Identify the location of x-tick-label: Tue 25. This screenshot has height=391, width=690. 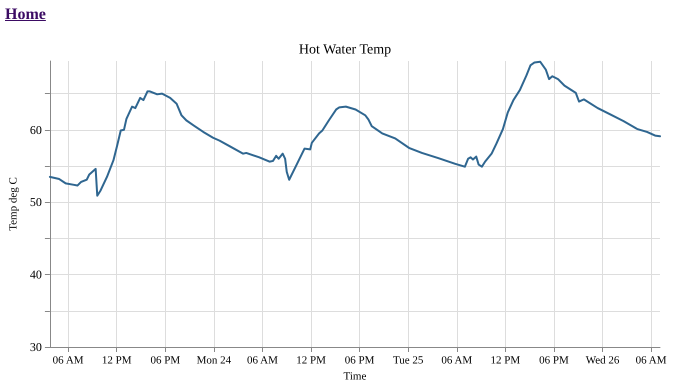
(408, 360).